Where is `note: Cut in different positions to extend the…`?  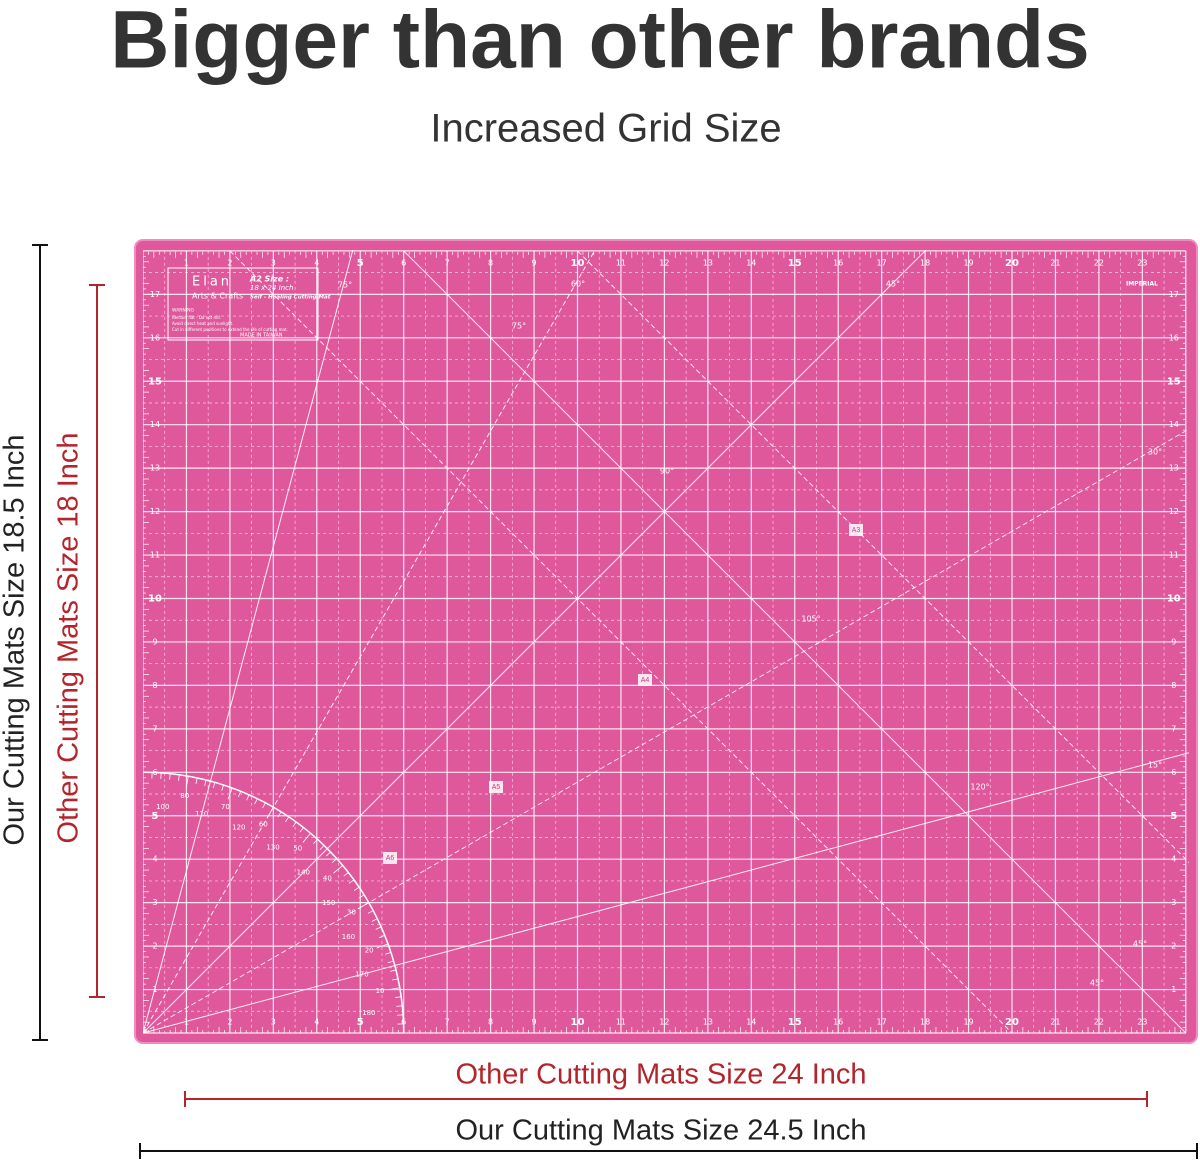
note: Cut in different positions to extend the… is located at coordinates (230, 329).